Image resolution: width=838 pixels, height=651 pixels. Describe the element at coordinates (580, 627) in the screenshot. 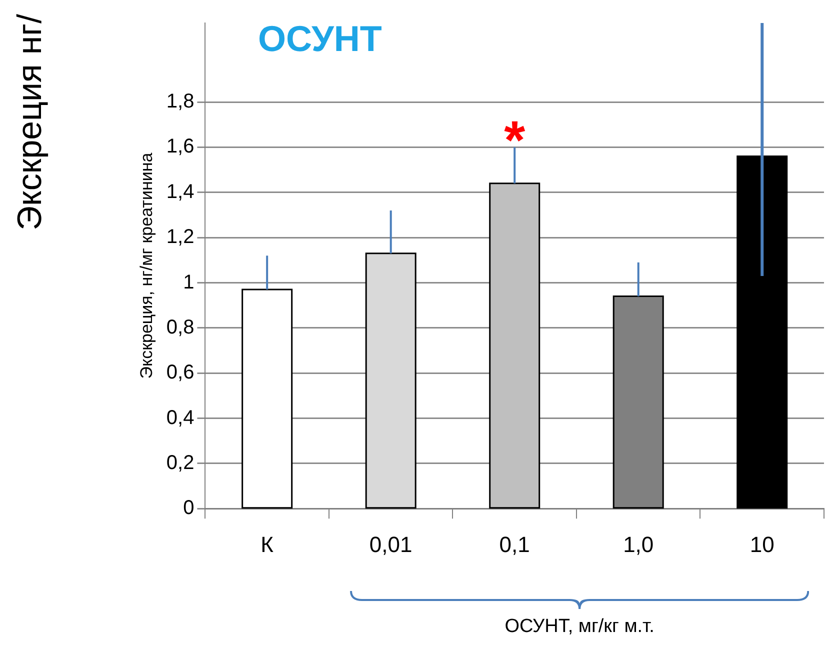

I see `x-axis-title: ОСУНТ, мг/кг м.т.` at that location.